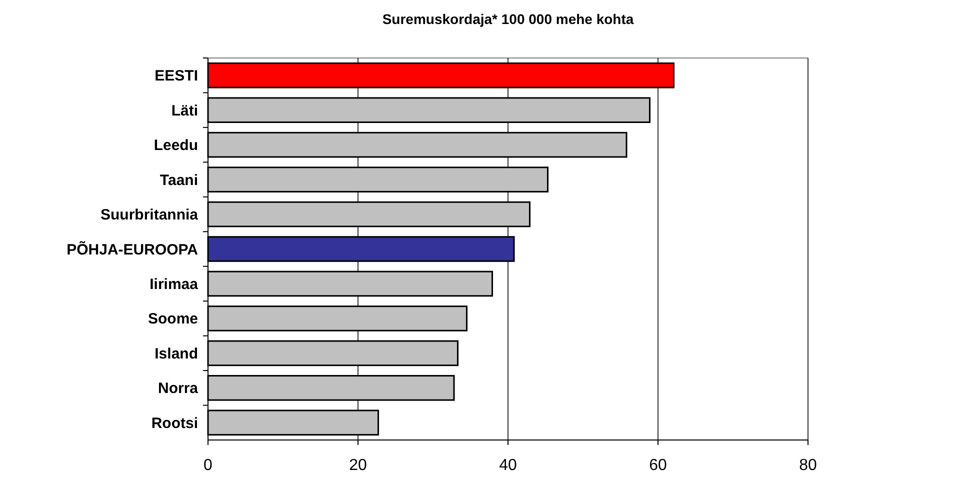  Describe the element at coordinates (358, 465) in the screenshot. I see `x-tick-label: 20` at that location.